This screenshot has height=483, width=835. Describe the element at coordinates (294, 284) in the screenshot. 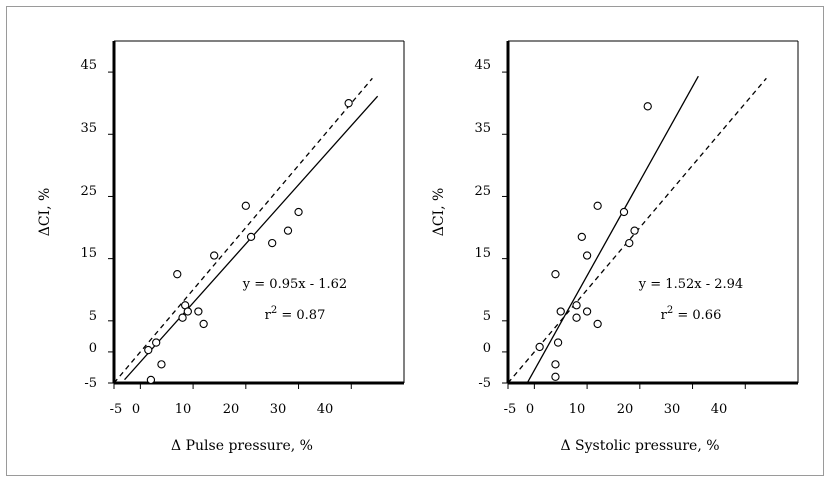

I see `fit-equation-left: y = 0.95x - 1.62` at that location.